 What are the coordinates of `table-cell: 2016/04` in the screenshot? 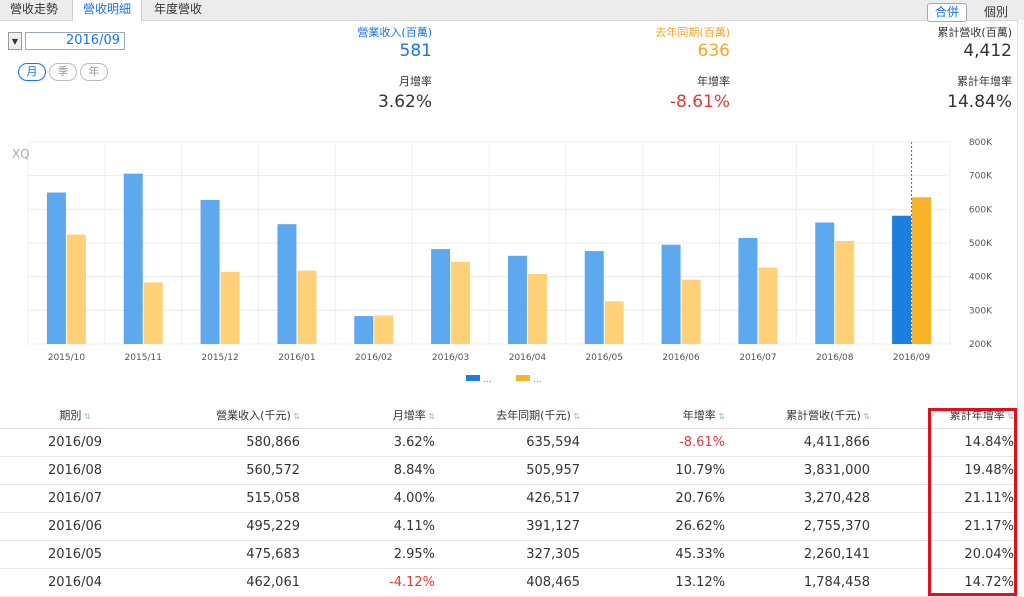 It's located at (75, 582).